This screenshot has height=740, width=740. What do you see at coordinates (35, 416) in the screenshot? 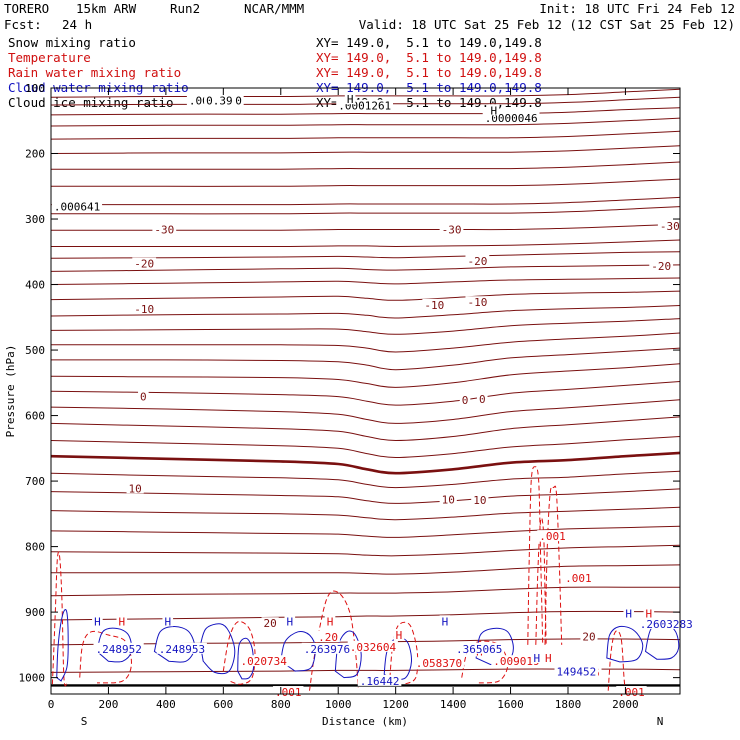
I see `y-tick-label: 600` at bounding box center [35, 416].